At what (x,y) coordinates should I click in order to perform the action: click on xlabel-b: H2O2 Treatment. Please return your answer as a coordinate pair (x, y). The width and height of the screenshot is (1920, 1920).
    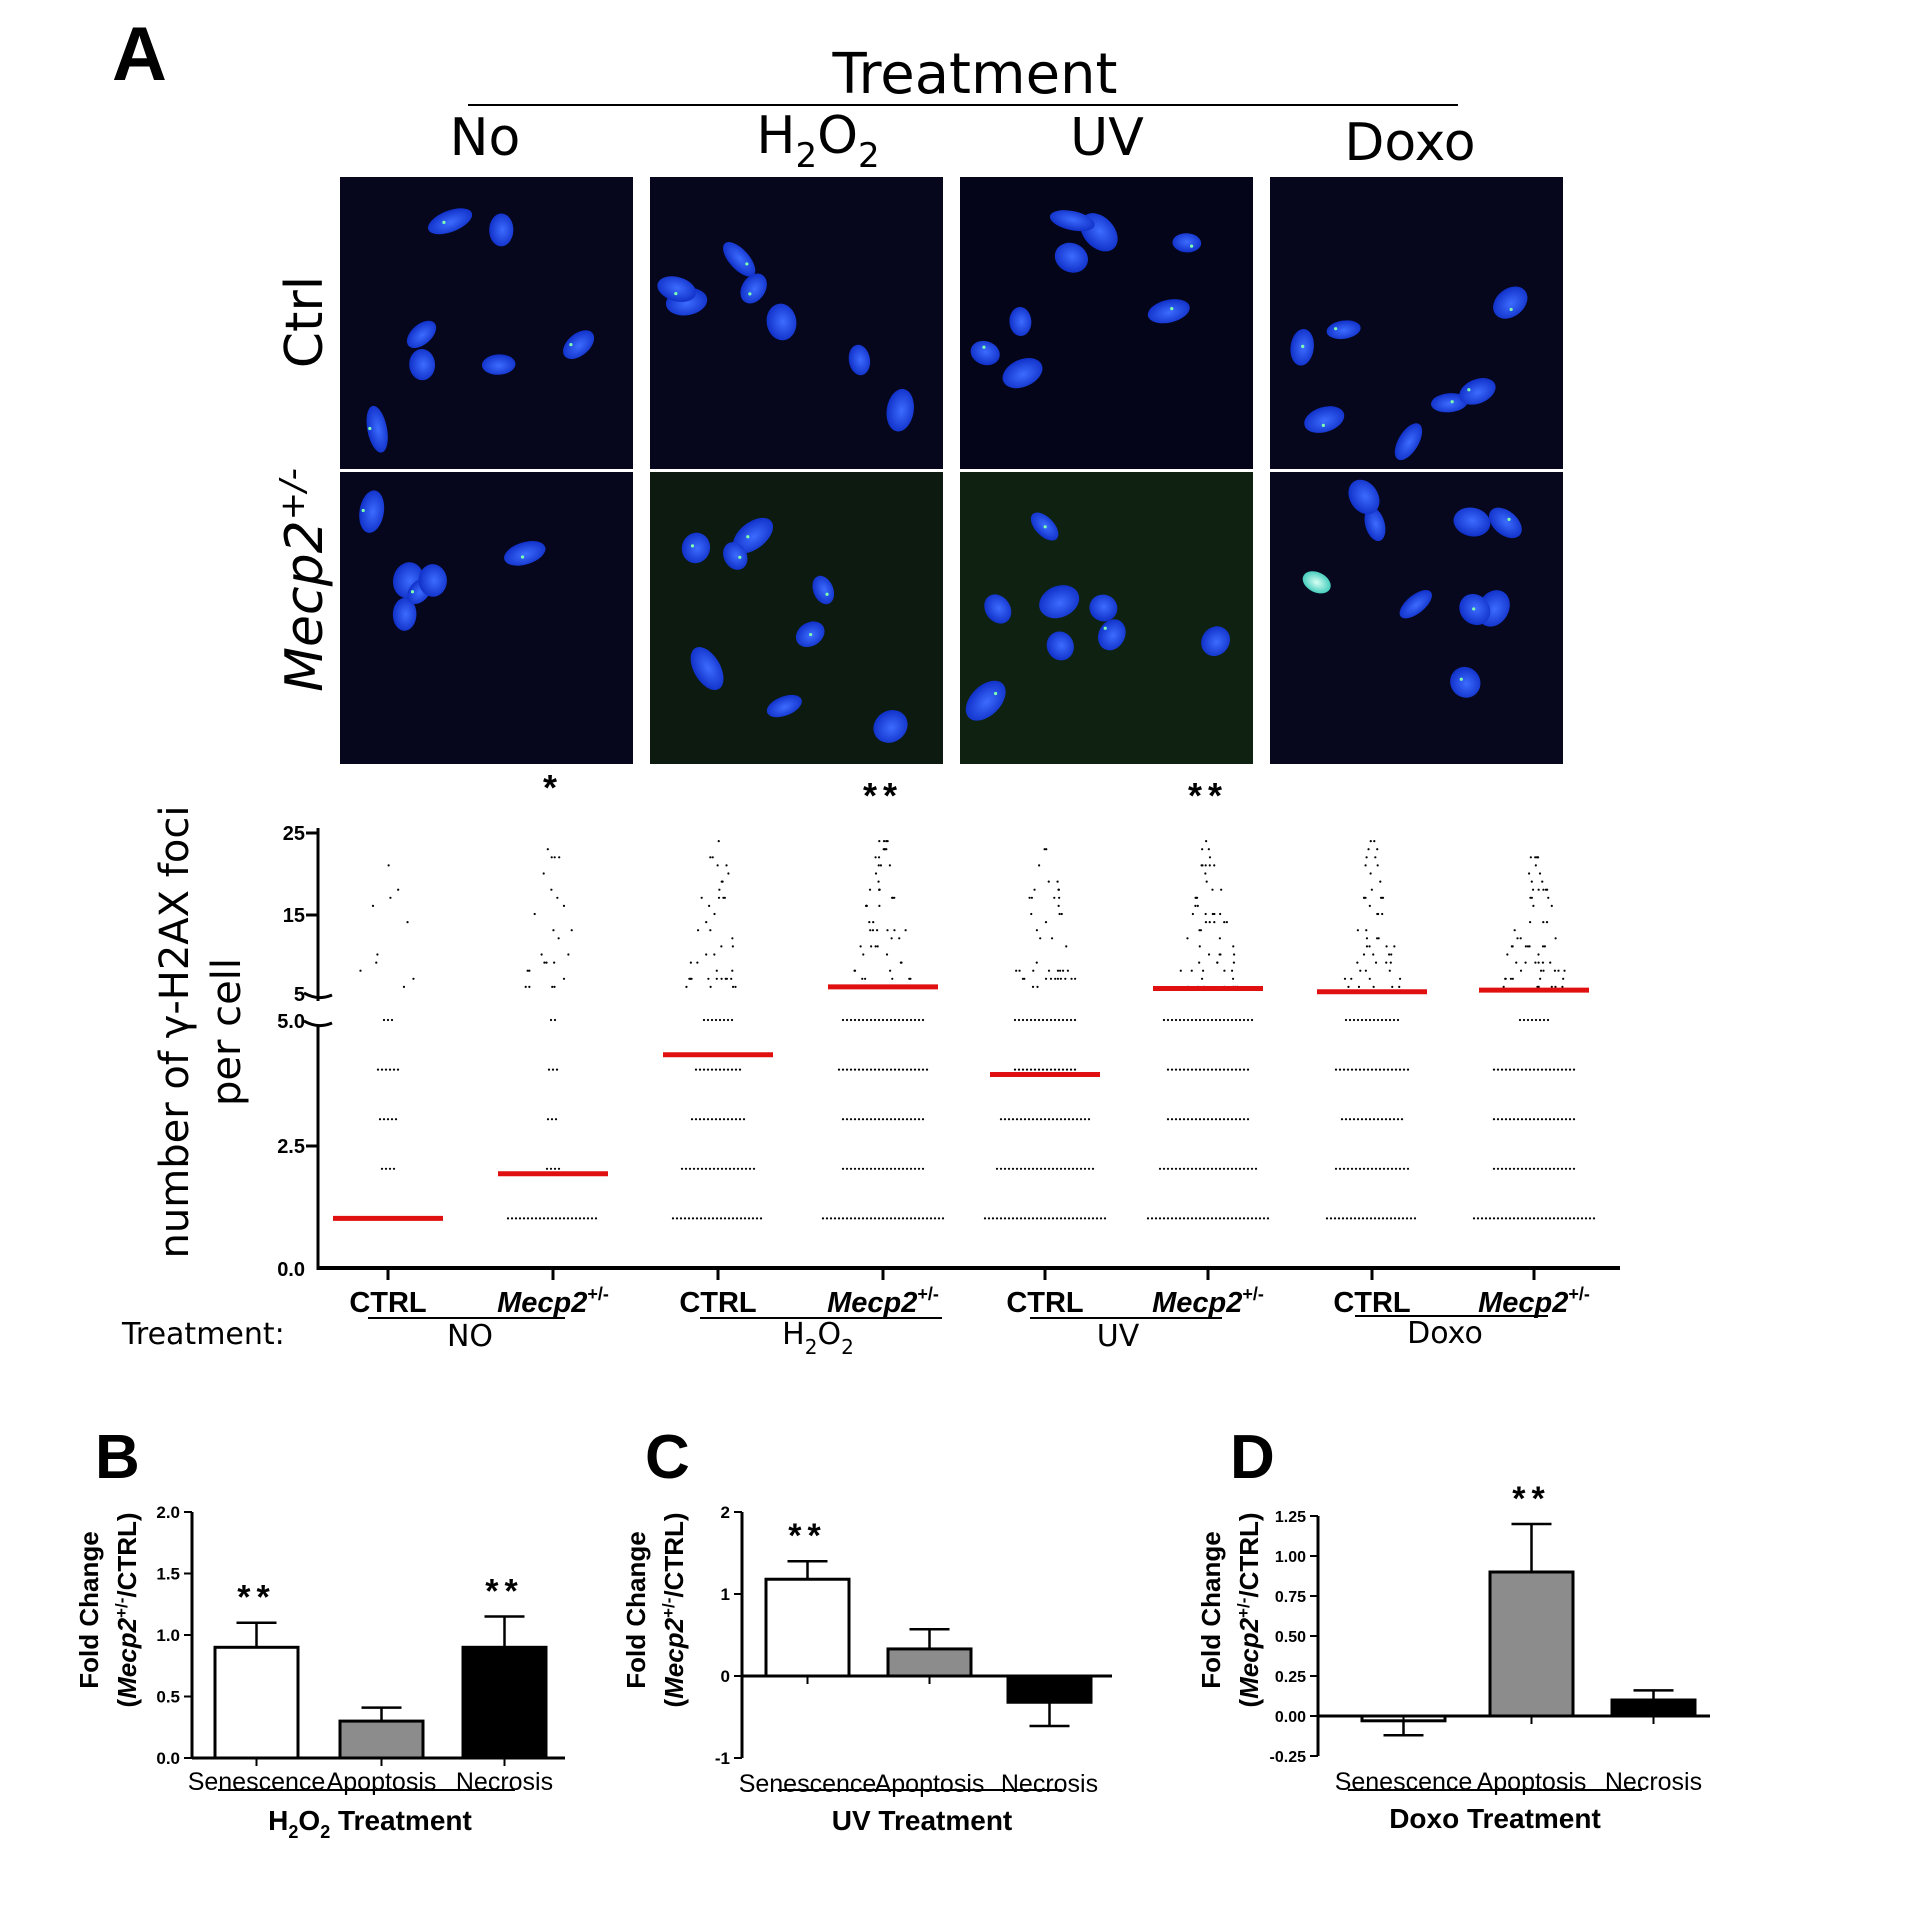
    Looking at the image, I should click on (370, 1823).